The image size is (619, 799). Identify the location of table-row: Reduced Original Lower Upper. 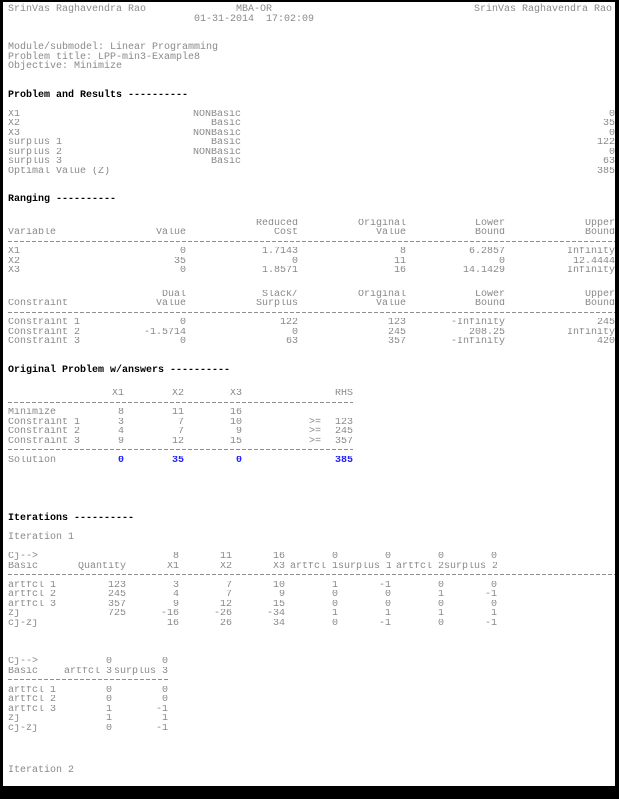
(311, 224).